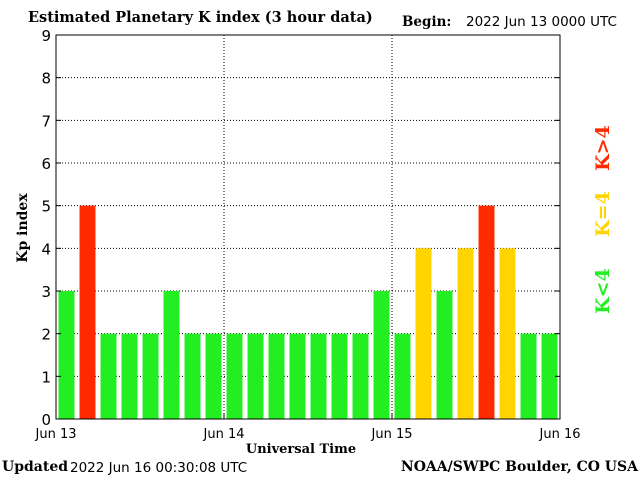 The height and width of the screenshot is (480, 640). What do you see at coordinates (46, 36) in the screenshot?
I see `y-tick-label: 9` at bounding box center [46, 36].